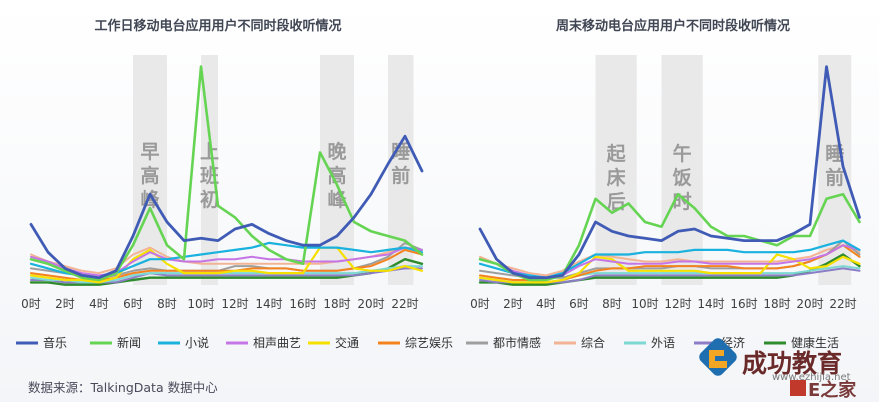 The height and width of the screenshot is (402, 879). What do you see at coordinates (579, 304) in the screenshot?
I see `weekend-x-tick: 6时` at bounding box center [579, 304].